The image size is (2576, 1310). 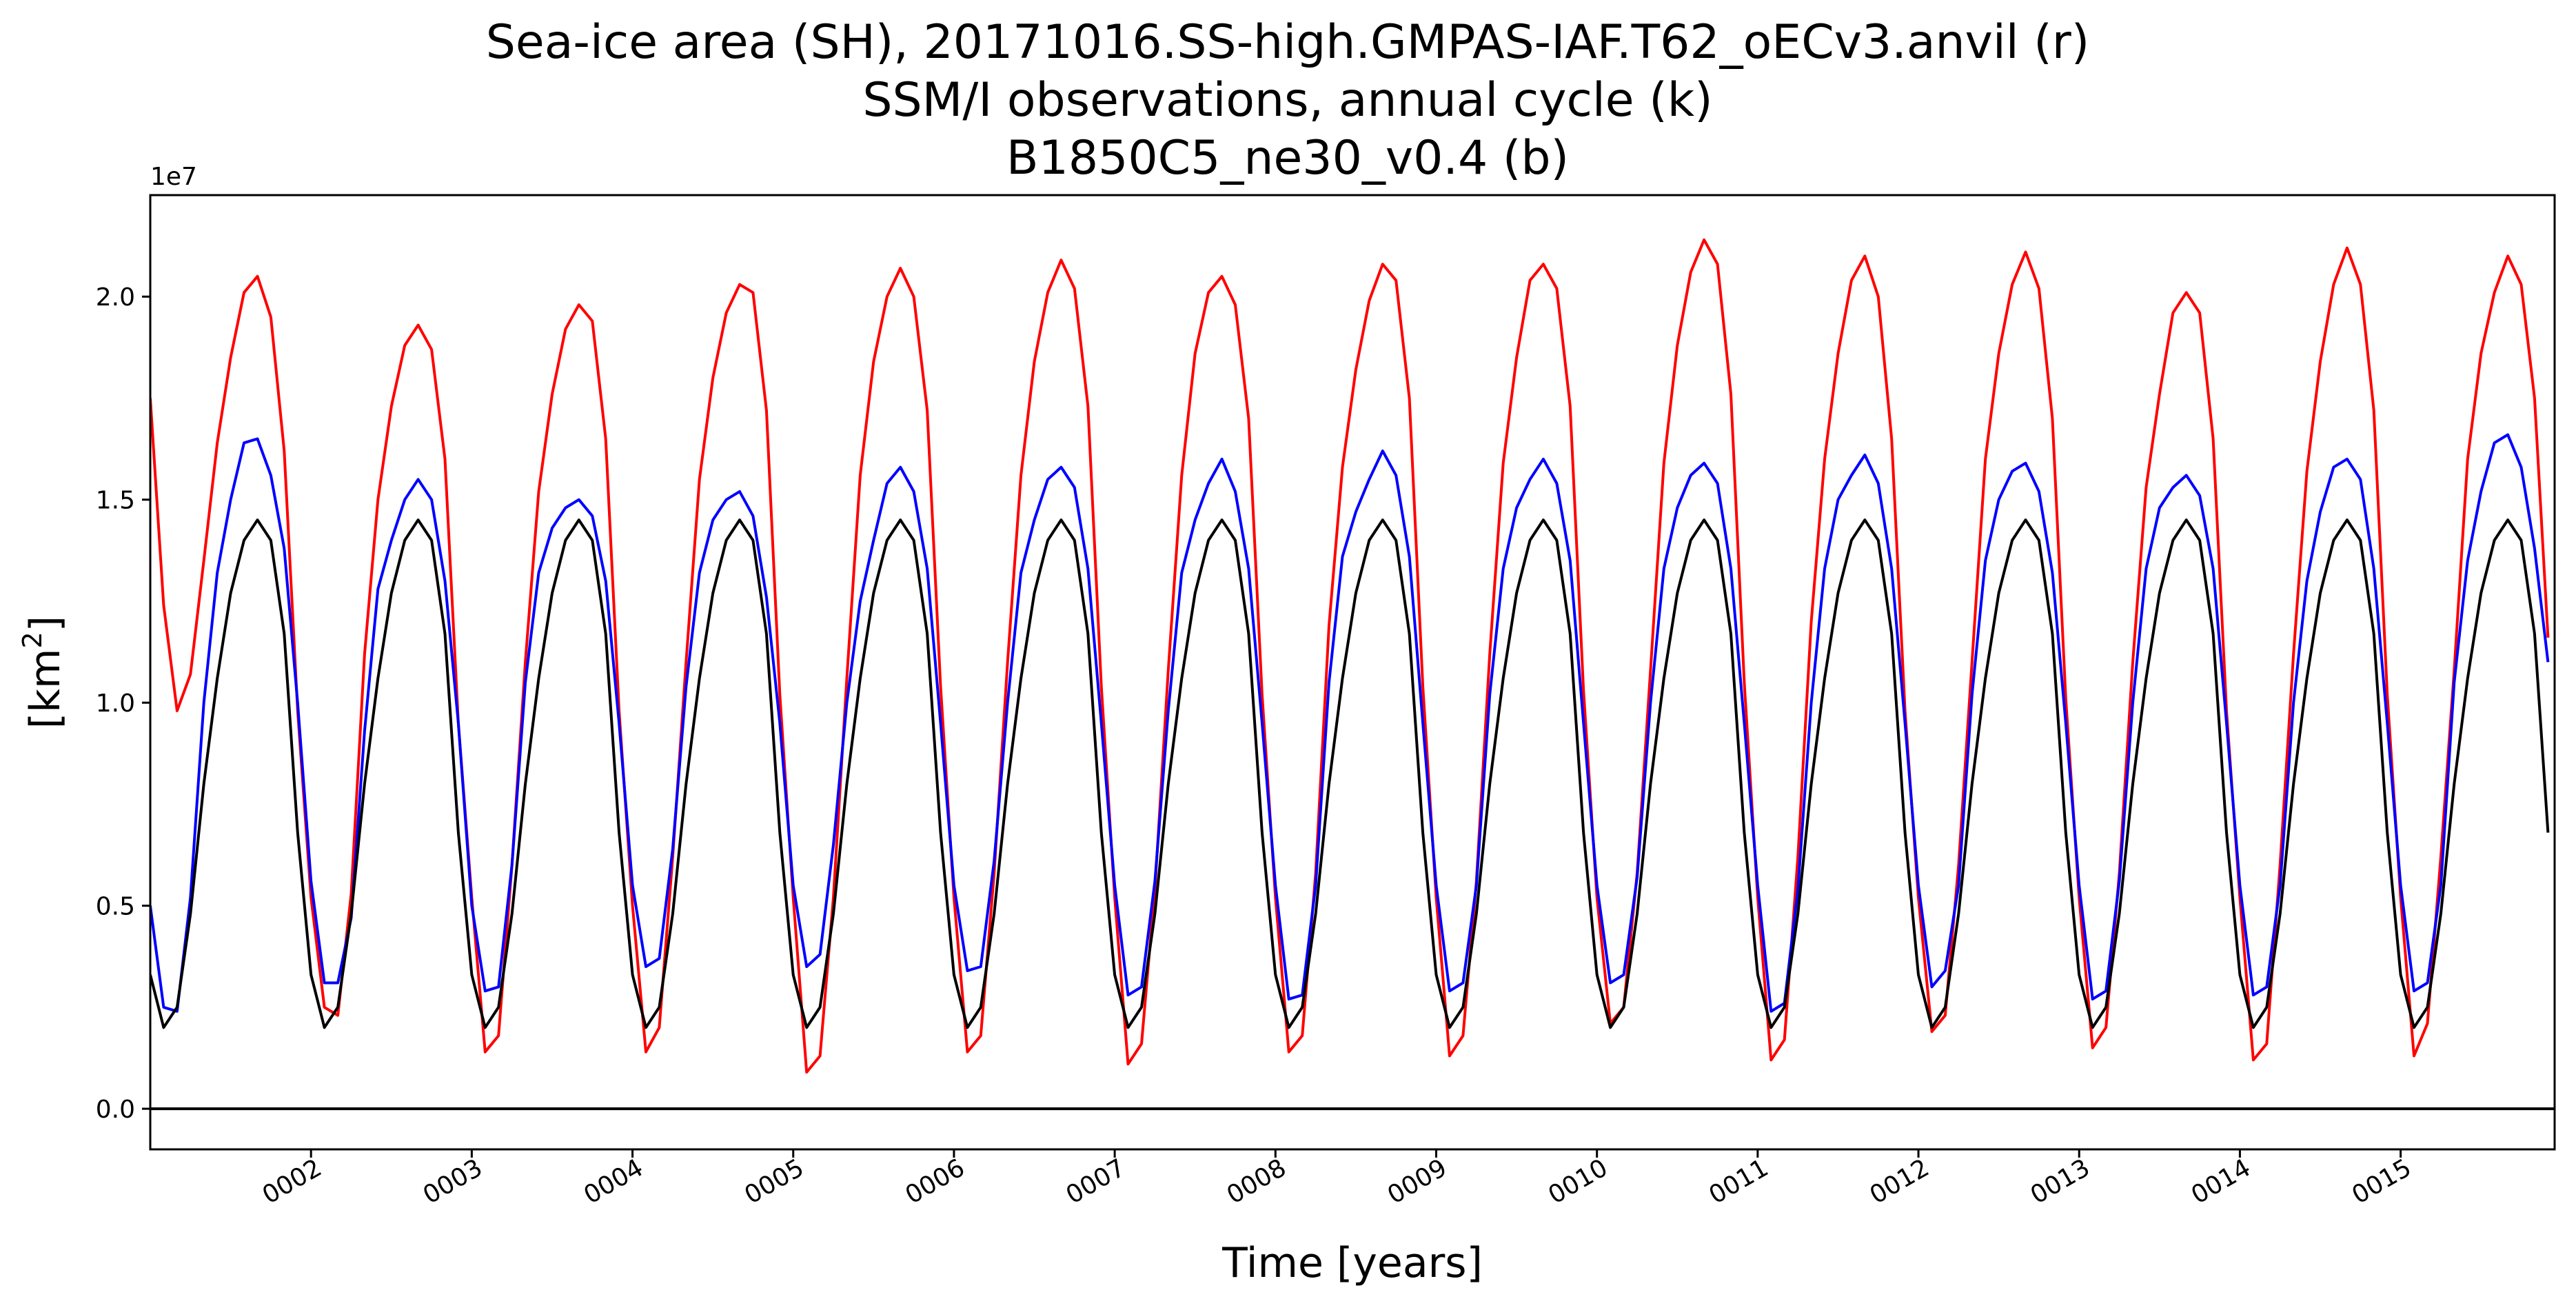 What do you see at coordinates (115, 501) in the screenshot?
I see `y-tick-label: 1.5` at bounding box center [115, 501].